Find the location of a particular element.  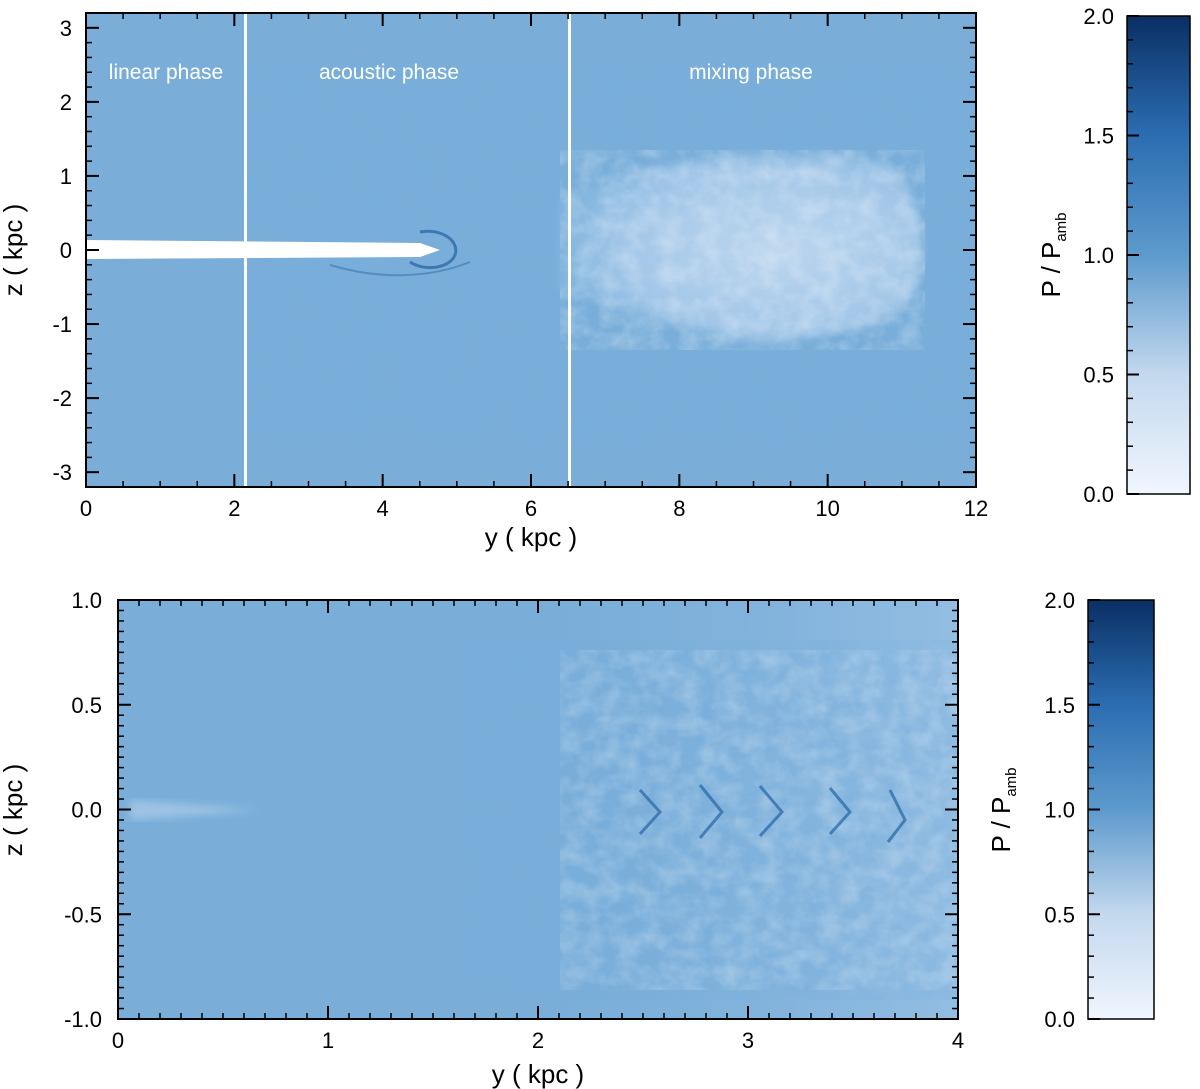

y-tick-label: 0.5 is located at coordinates (86, 705).